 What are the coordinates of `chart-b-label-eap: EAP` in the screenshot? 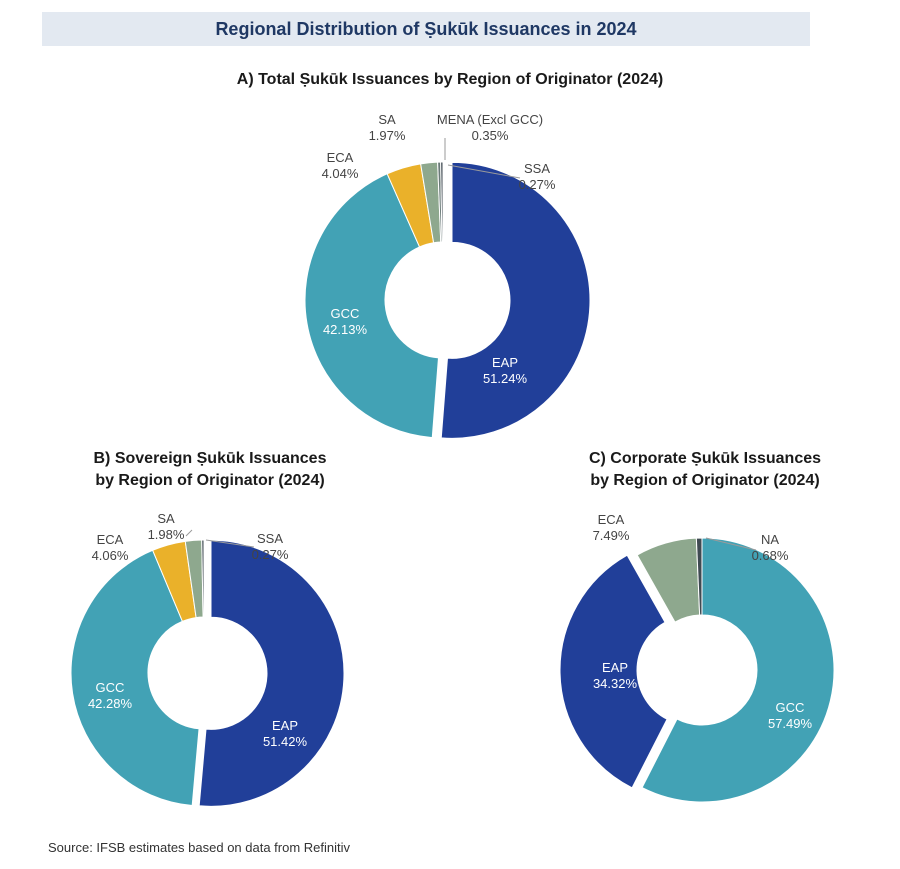 It's located at (285, 725).